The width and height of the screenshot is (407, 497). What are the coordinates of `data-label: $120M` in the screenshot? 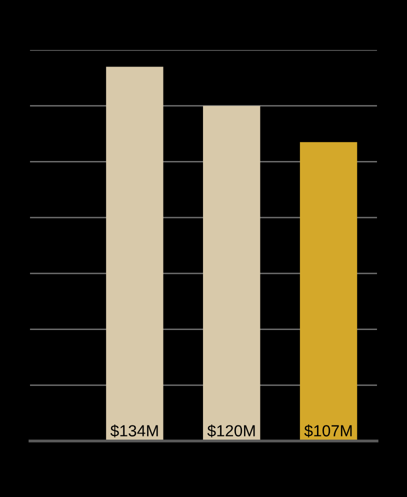 It's located at (231, 431).